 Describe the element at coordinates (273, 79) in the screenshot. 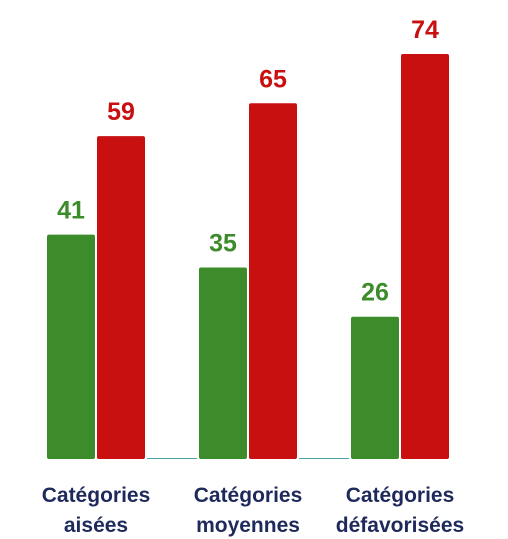

I see `value-label-series-2-2: 65` at that location.